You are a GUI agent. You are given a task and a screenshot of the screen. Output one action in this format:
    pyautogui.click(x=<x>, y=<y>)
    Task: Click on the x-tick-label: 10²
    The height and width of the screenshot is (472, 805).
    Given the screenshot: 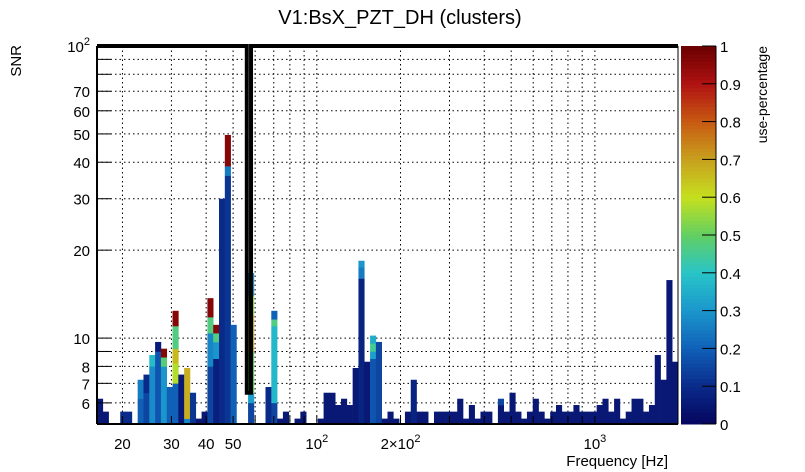 What is the action you would take?
    pyautogui.click(x=316, y=443)
    